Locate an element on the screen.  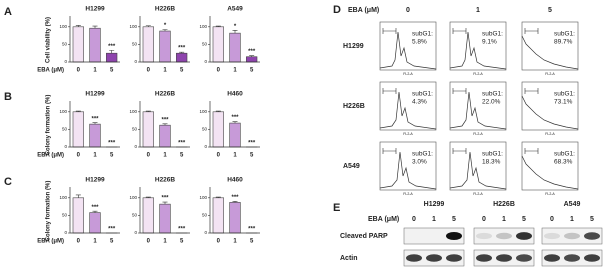
subg1-value: 4.3% is located at coordinates (419, 102).